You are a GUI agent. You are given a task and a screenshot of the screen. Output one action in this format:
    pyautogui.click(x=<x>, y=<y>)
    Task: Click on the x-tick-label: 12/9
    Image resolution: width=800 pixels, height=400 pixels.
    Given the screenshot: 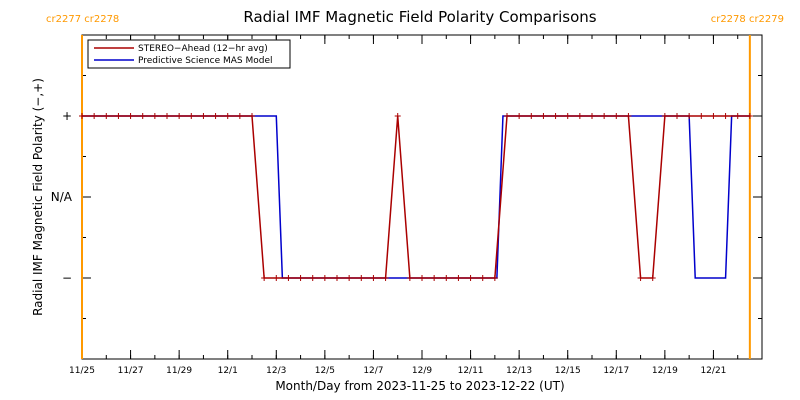 What is the action you would take?
    pyautogui.click(x=422, y=371)
    